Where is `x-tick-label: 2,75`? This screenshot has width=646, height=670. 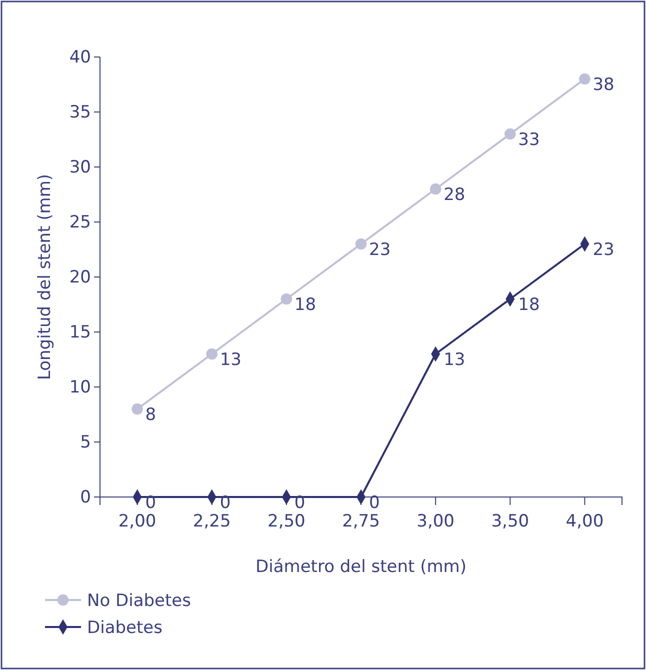 x-tick-label: 2,75 is located at coordinates (361, 522).